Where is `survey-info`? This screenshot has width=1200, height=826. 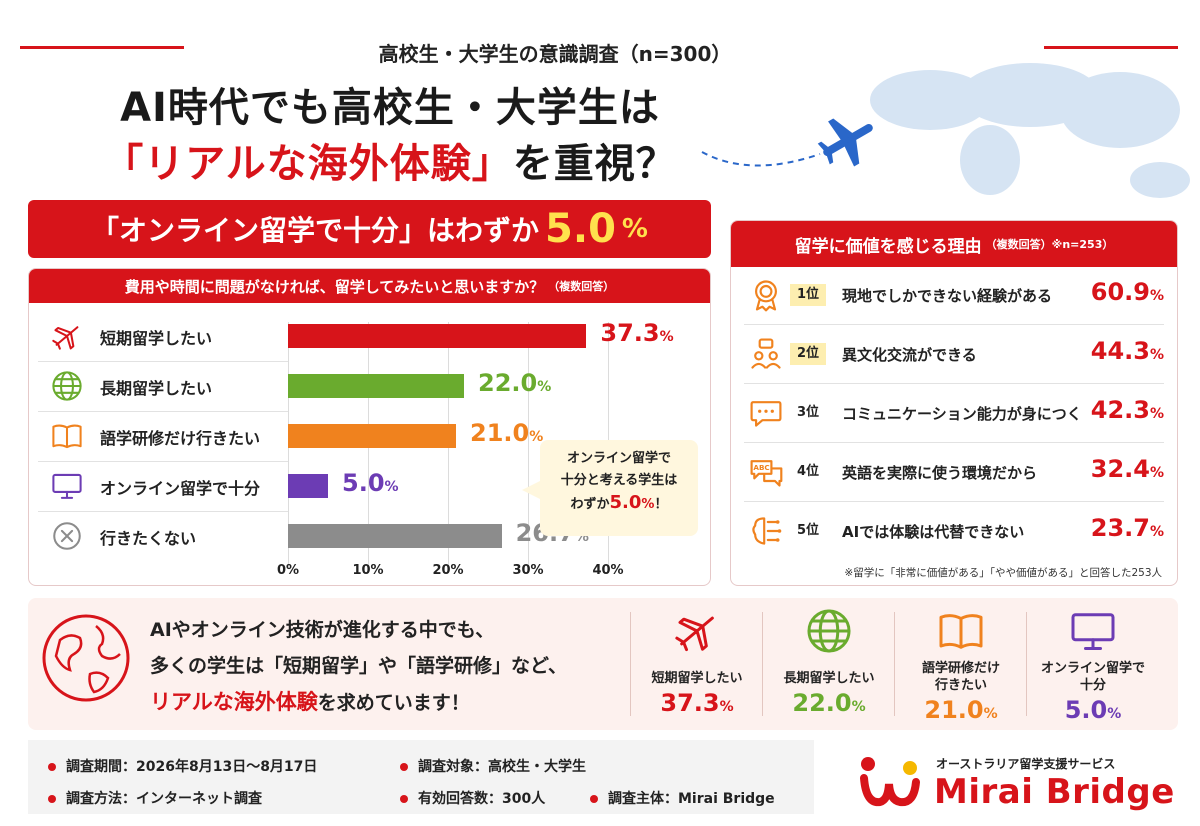 survey-info is located at coordinates (421, 777).